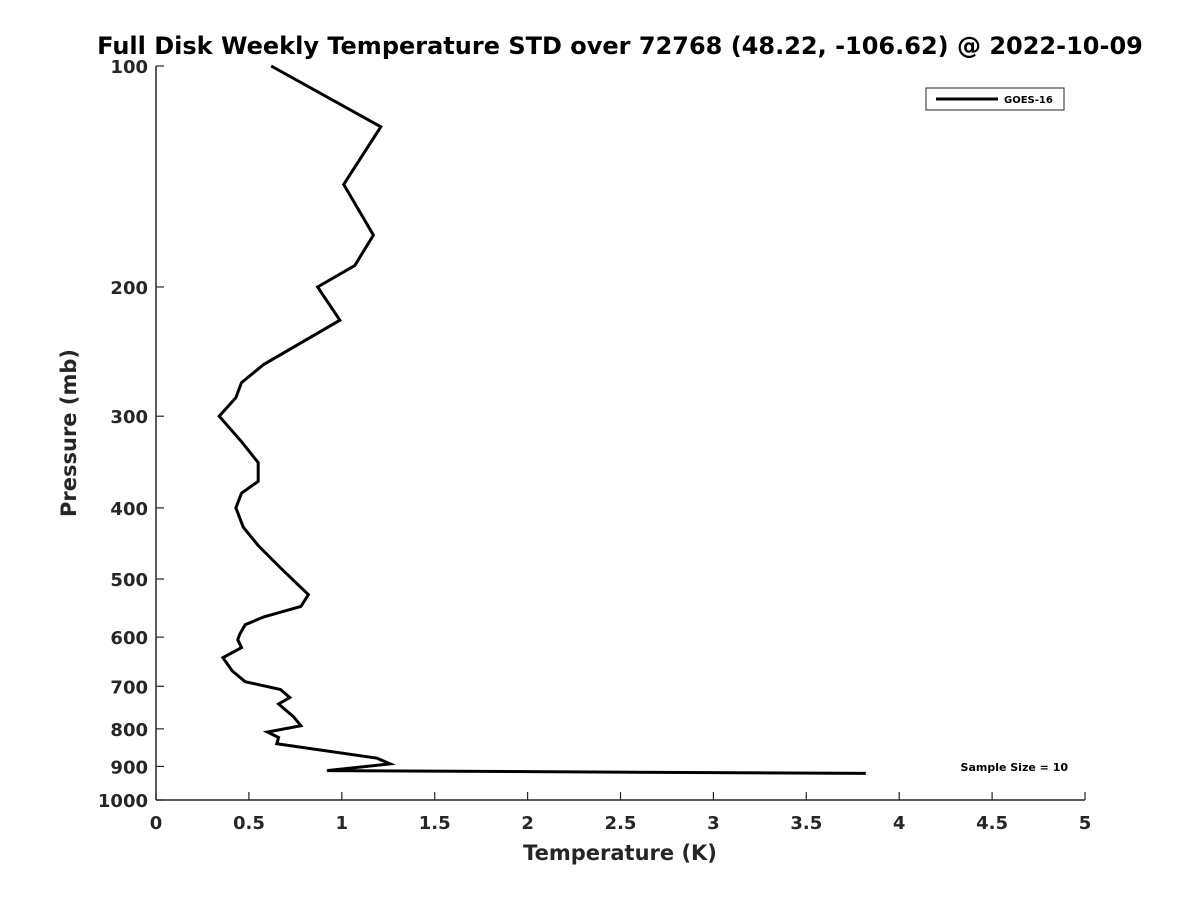  I want to click on y-ticks: 100 200 300 400 500 600 700 800 900 1000, so click(131, 434).